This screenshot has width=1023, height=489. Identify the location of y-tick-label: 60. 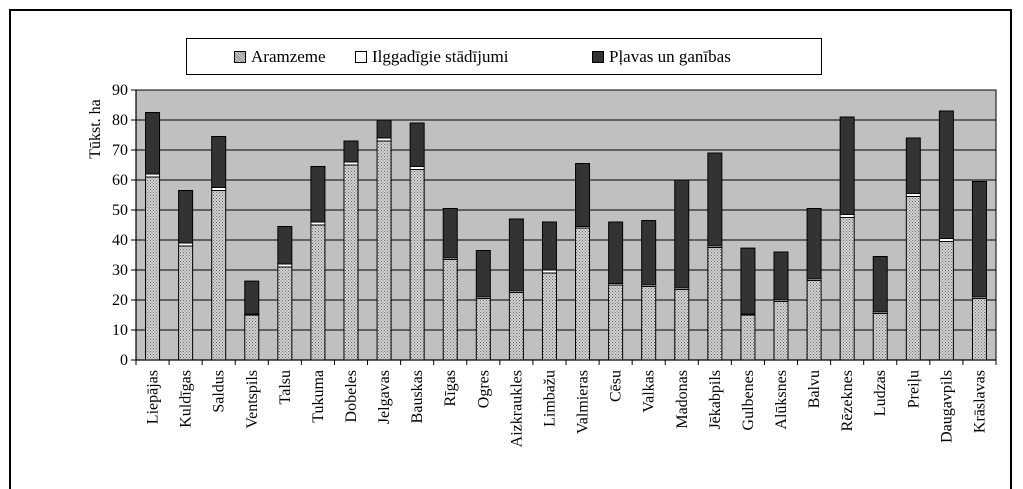
(120, 180).